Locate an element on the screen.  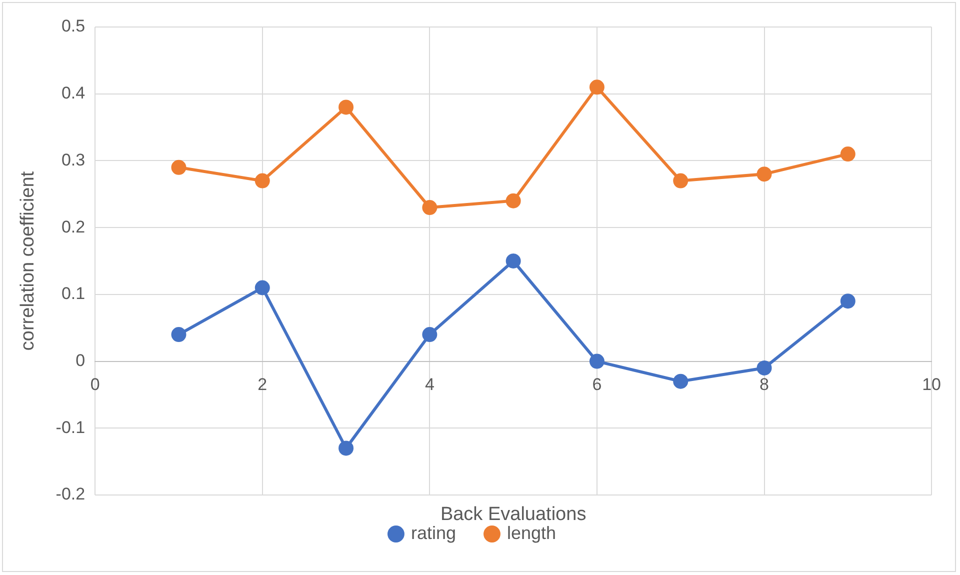
x-tick-label: 10 is located at coordinates (932, 384).